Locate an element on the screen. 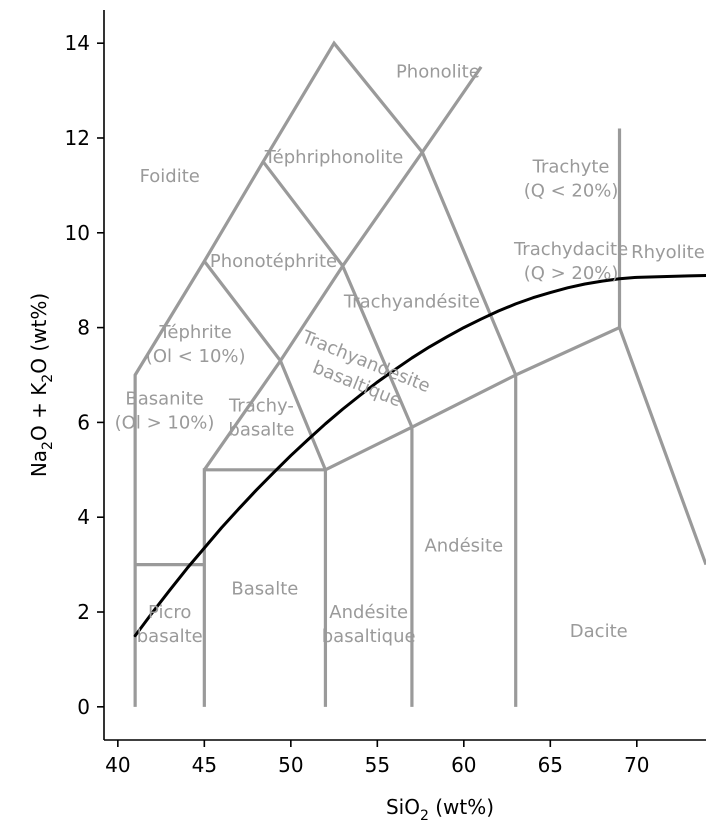  region-label-8: Téphrite (Ol < 10%) is located at coordinates (196, 344).